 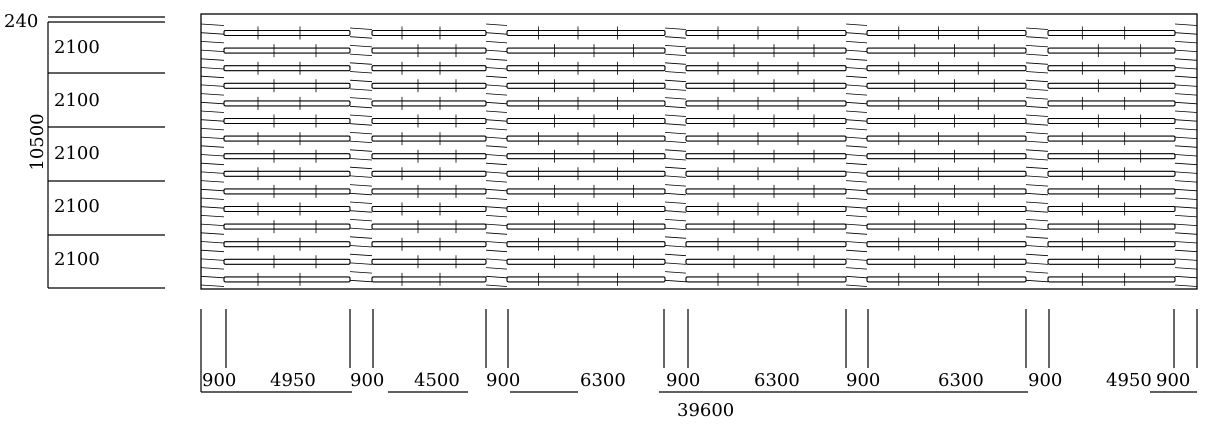 I want to click on span-label-10: 6300, so click(x=961, y=380).